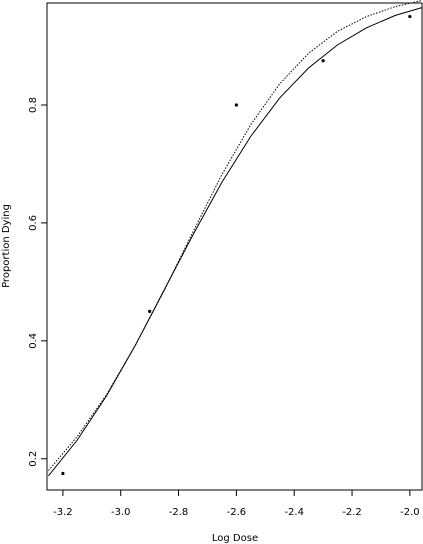  Describe the element at coordinates (33, 341) in the screenshot. I see `y-tick-label: 0.4` at that location.